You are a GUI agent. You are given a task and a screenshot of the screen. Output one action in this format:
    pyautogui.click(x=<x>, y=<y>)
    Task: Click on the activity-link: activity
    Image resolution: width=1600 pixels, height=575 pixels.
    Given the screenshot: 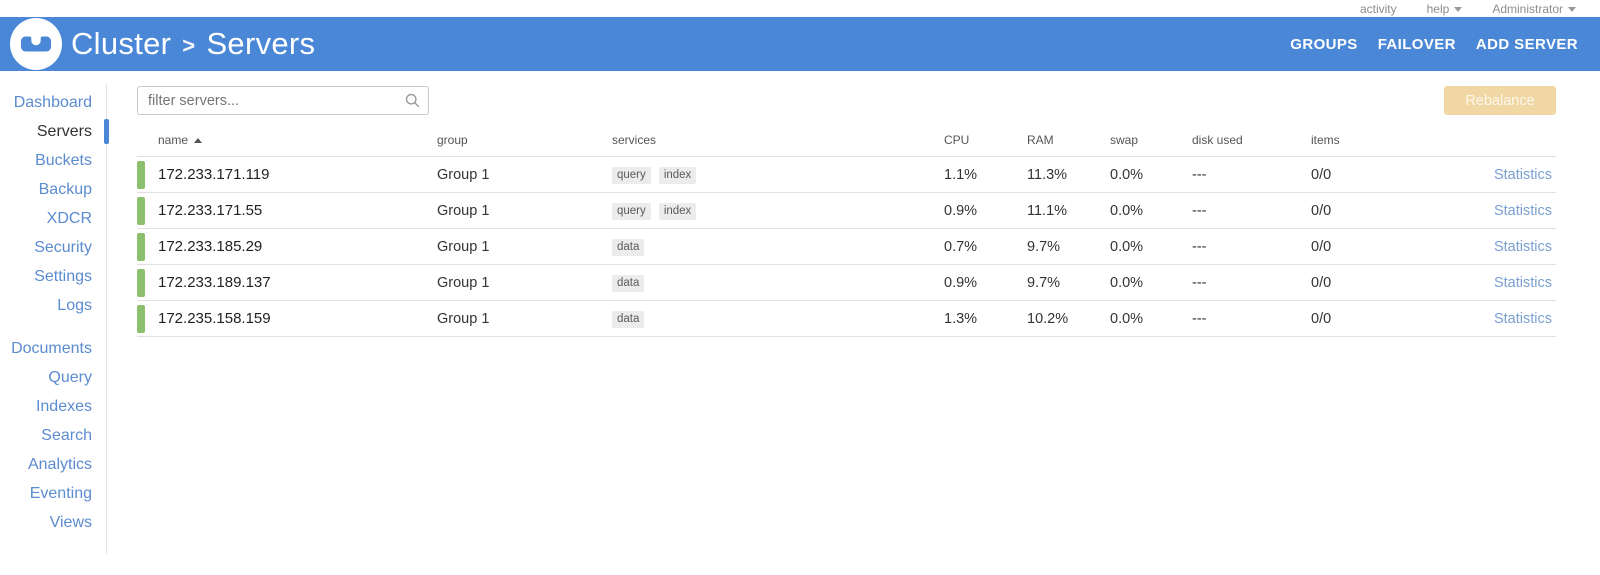 What is the action you would take?
    pyautogui.click(x=1378, y=9)
    